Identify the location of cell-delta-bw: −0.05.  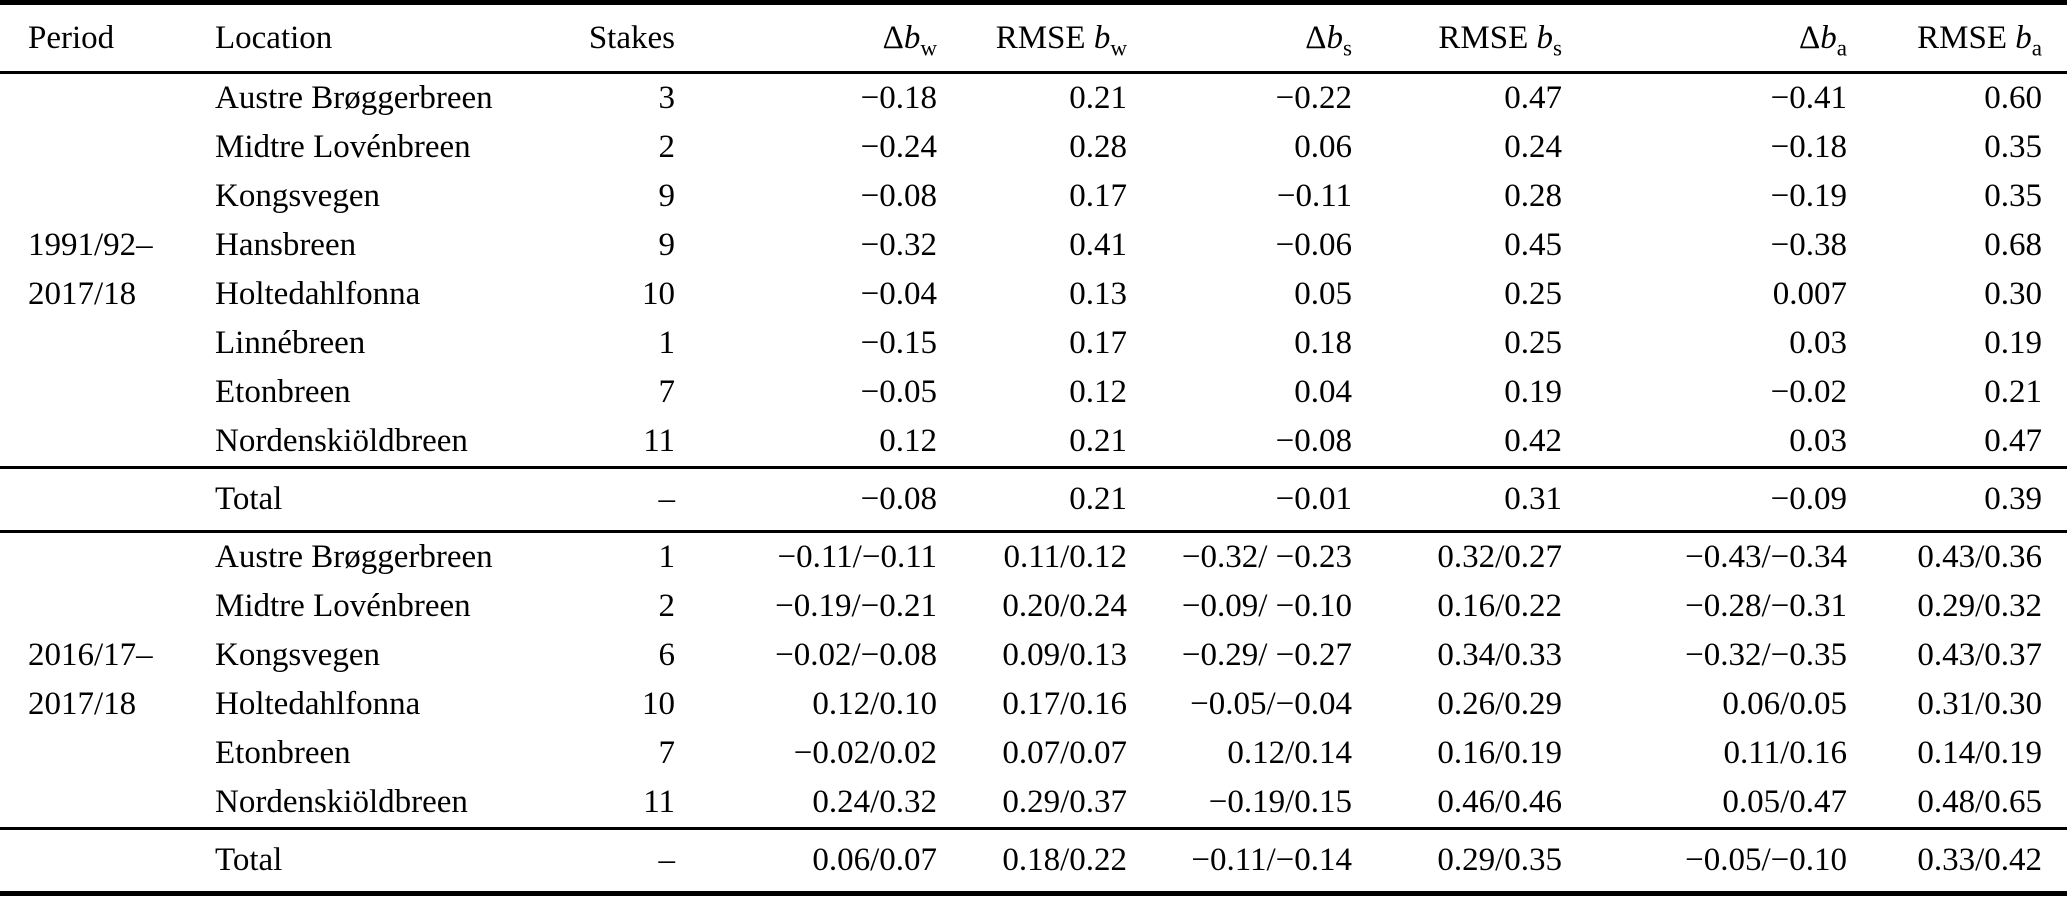
(898, 392).